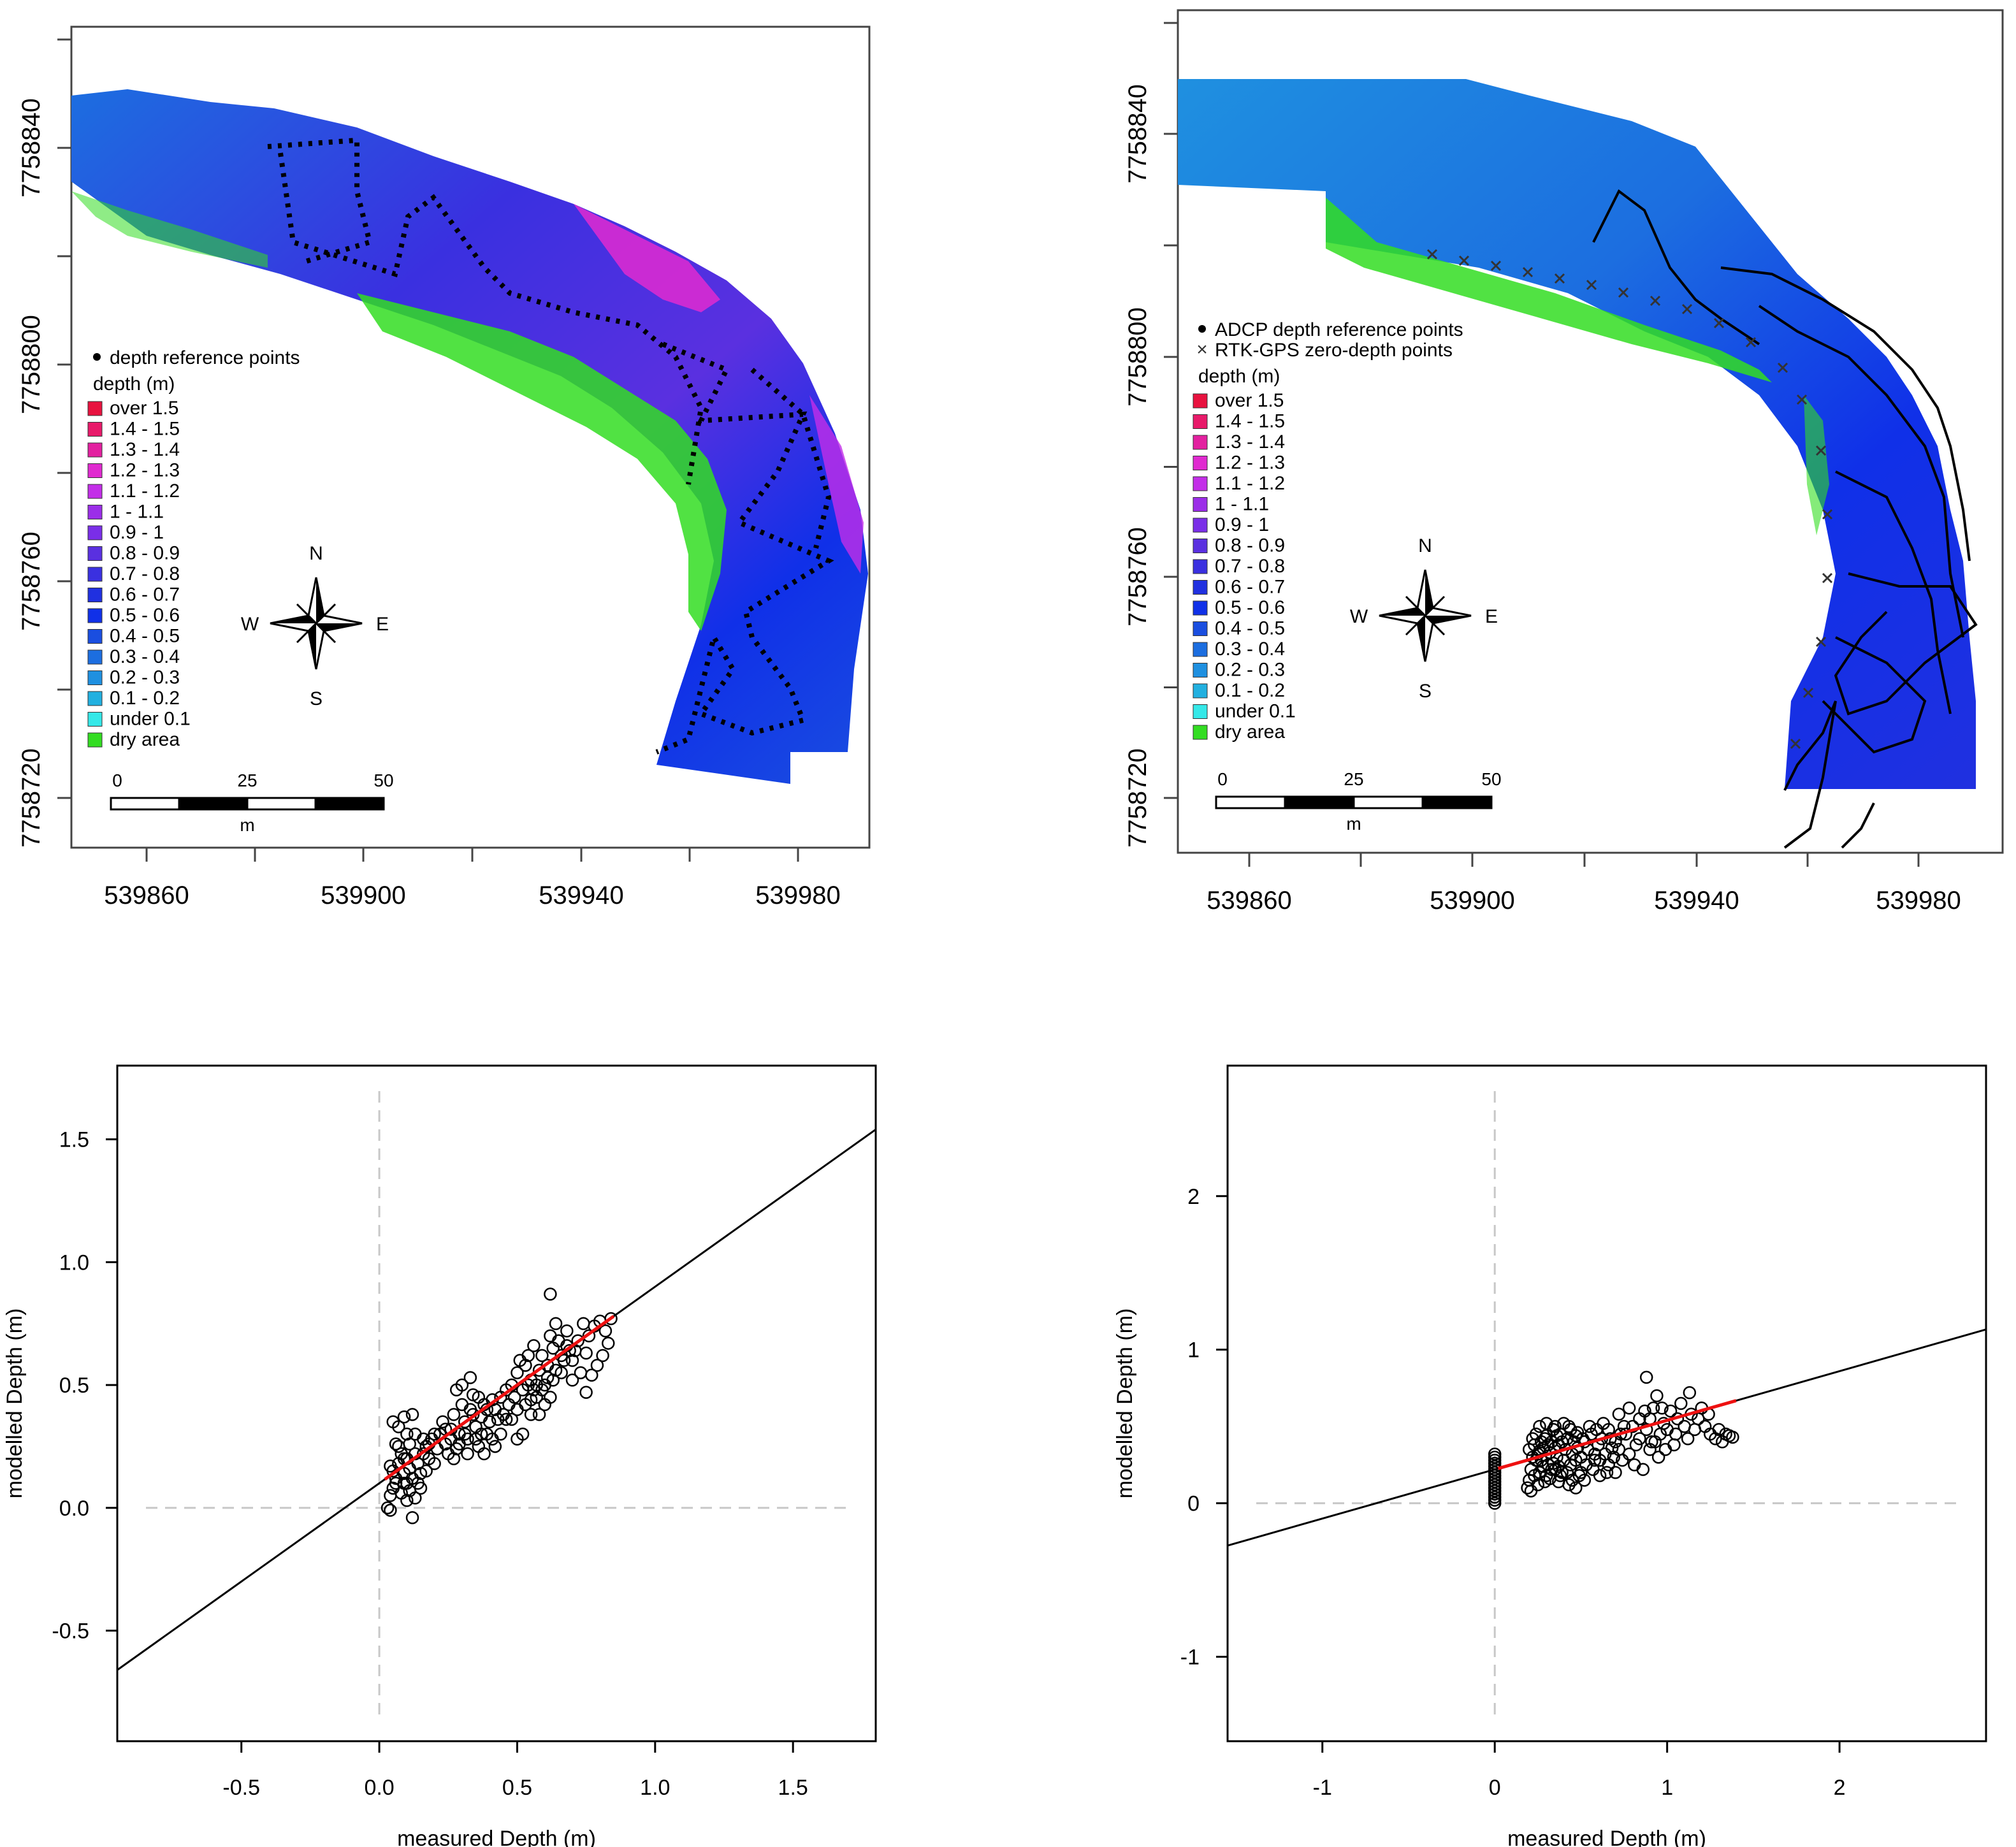 This screenshot has height=1847, width=2016. I want to click on y-tick-label: -0.5, so click(70, 1631).